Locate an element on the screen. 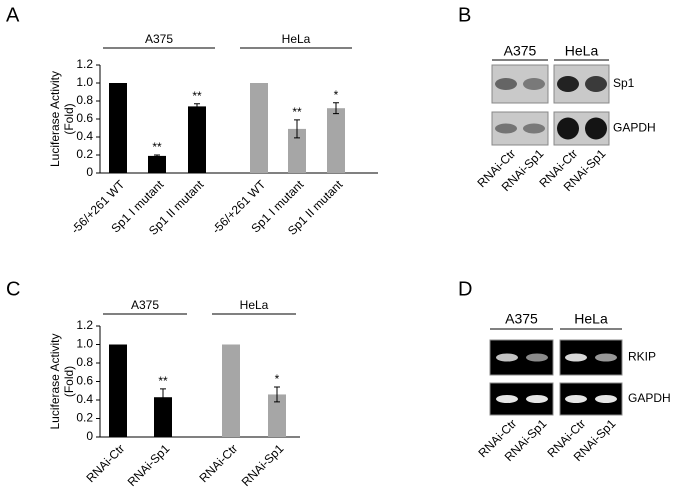  panel-label: A is located at coordinates (13, 15).